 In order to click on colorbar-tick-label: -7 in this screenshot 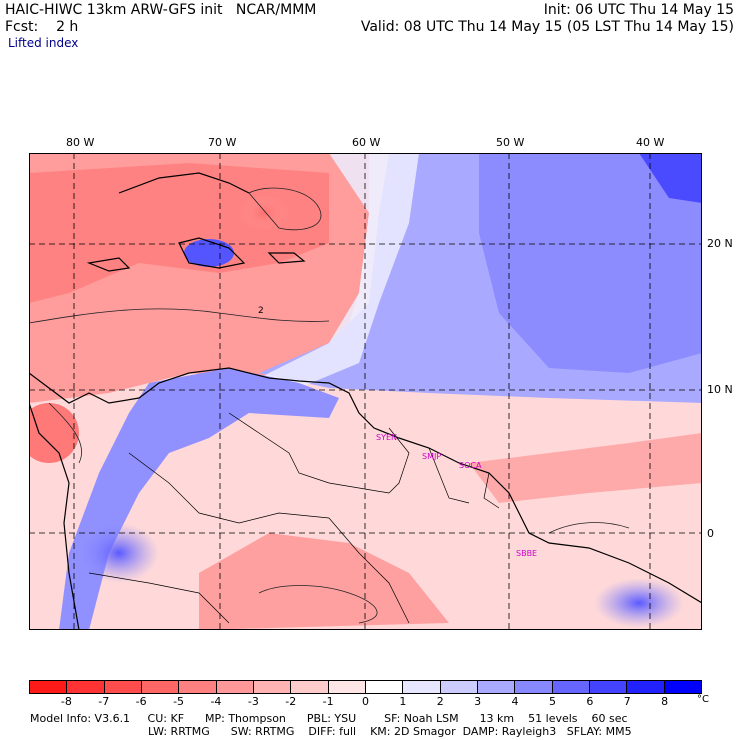, I will do `click(104, 701)`.